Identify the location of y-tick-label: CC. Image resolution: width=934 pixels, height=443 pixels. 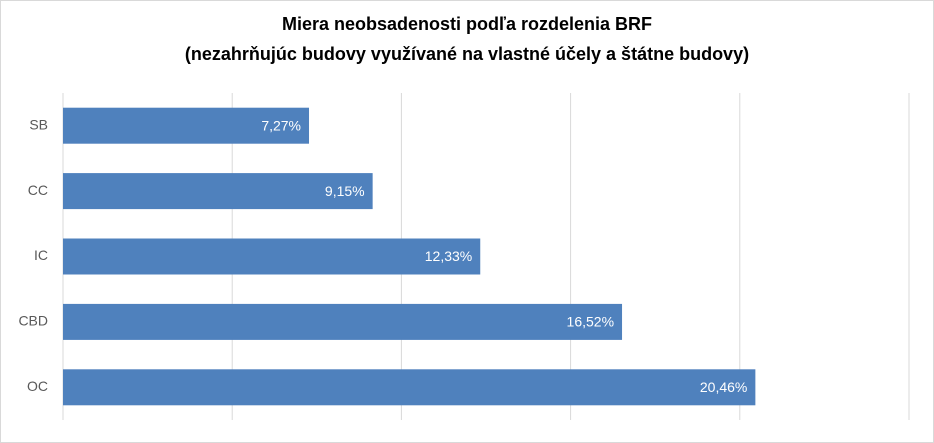
(38, 190).